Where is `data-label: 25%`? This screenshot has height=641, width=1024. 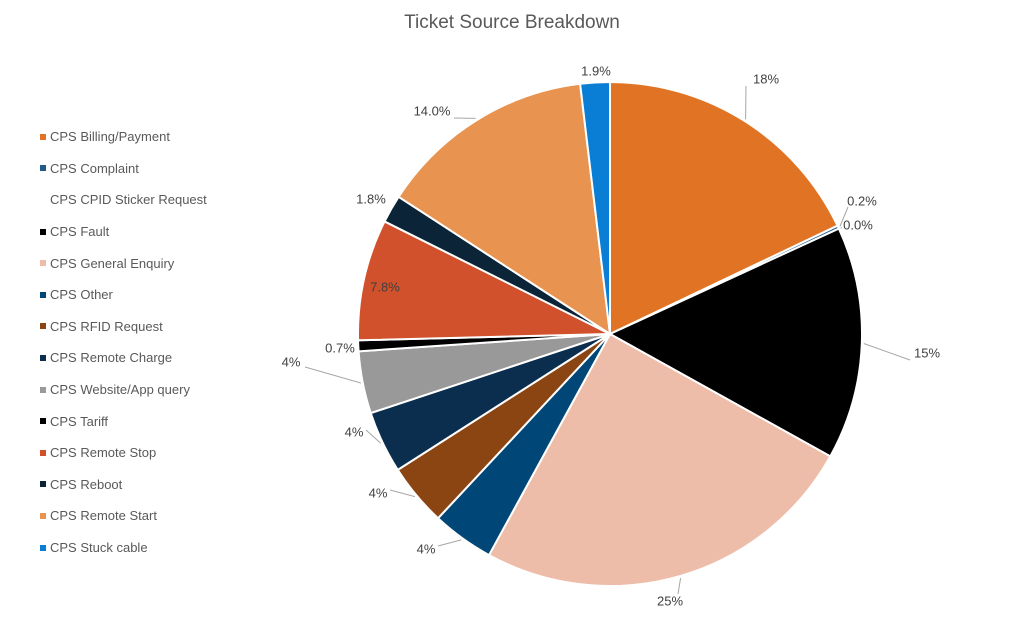
data-label: 25% is located at coordinates (670, 600).